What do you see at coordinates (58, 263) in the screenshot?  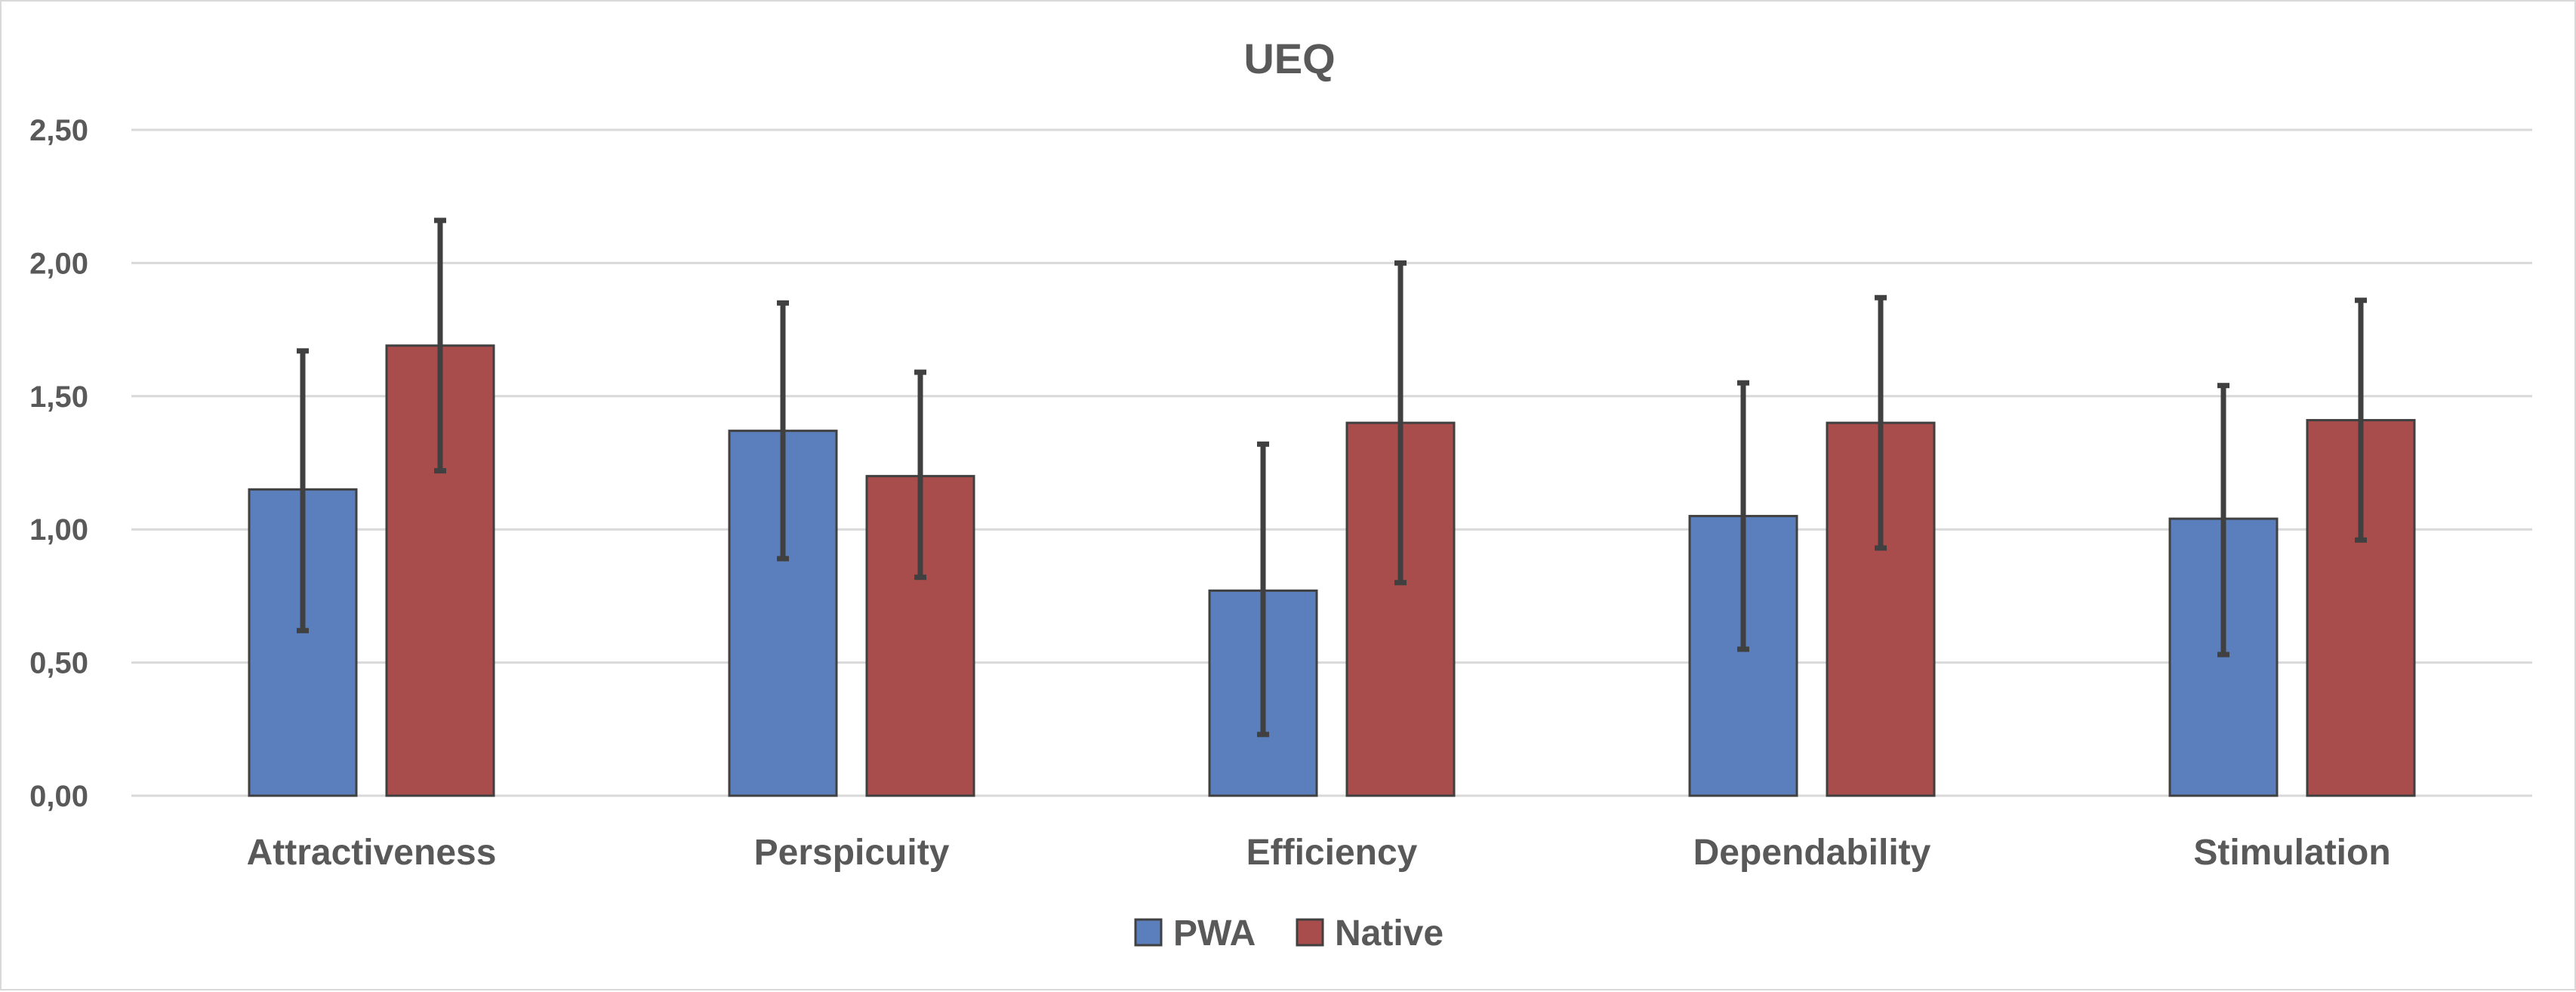 I see `y-tick-label: 2,00` at bounding box center [58, 263].